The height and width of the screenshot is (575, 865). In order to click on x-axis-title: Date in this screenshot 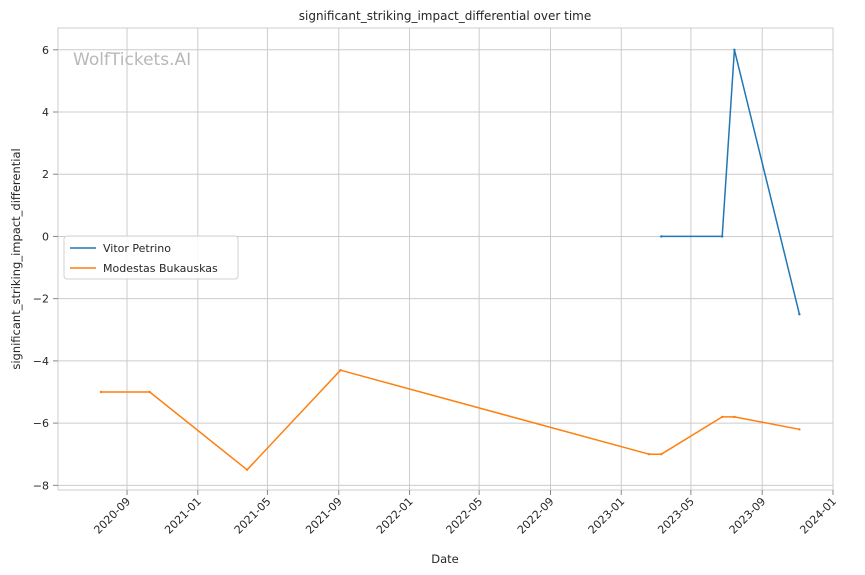, I will do `click(445, 559)`.